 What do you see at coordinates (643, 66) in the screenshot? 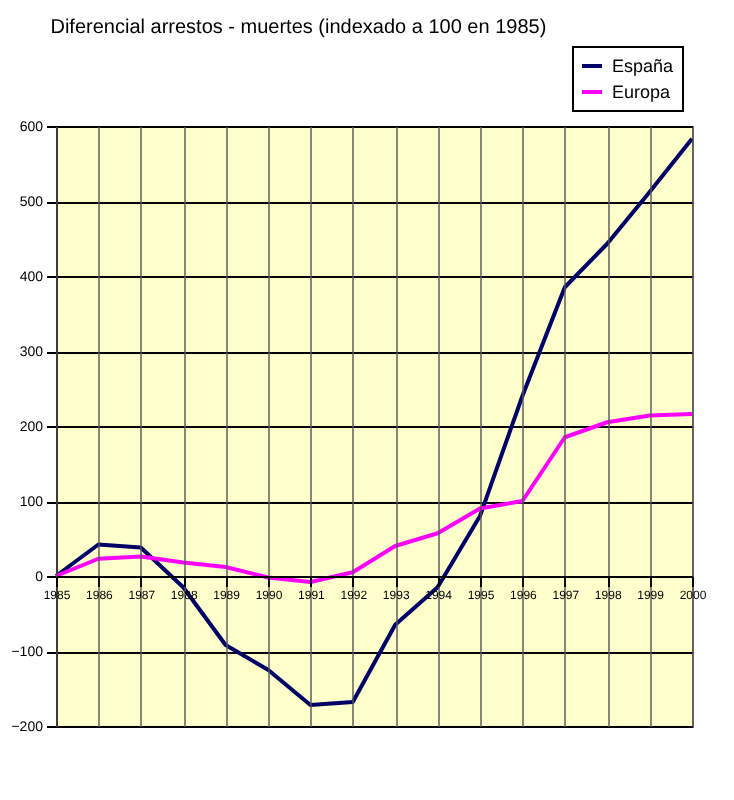
I see `legend-label: España` at bounding box center [643, 66].